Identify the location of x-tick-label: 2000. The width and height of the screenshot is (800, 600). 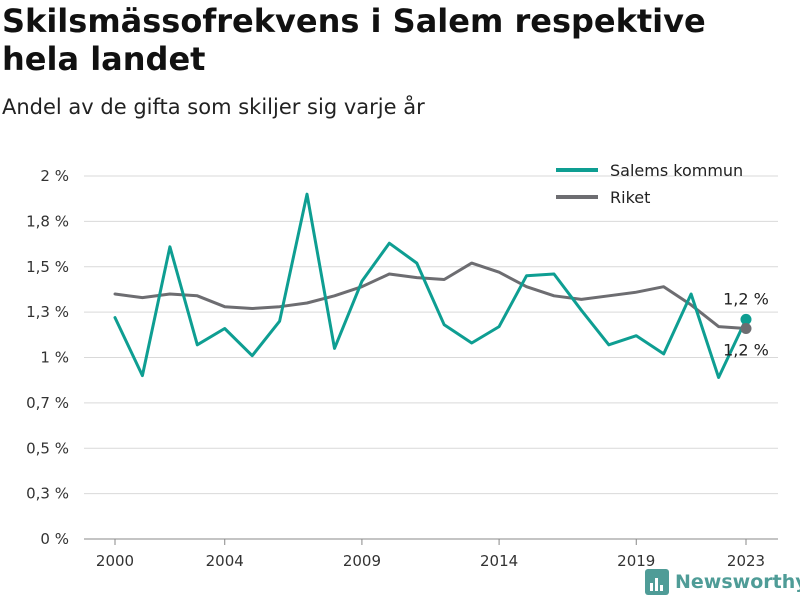
(115, 561).